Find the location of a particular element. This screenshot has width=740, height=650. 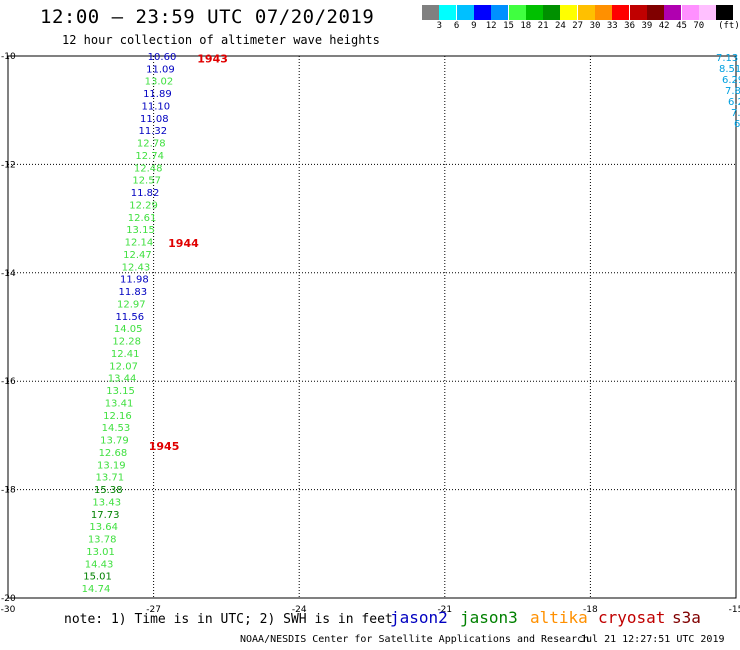

lon-tick-label: -30 is located at coordinates (8, 610).